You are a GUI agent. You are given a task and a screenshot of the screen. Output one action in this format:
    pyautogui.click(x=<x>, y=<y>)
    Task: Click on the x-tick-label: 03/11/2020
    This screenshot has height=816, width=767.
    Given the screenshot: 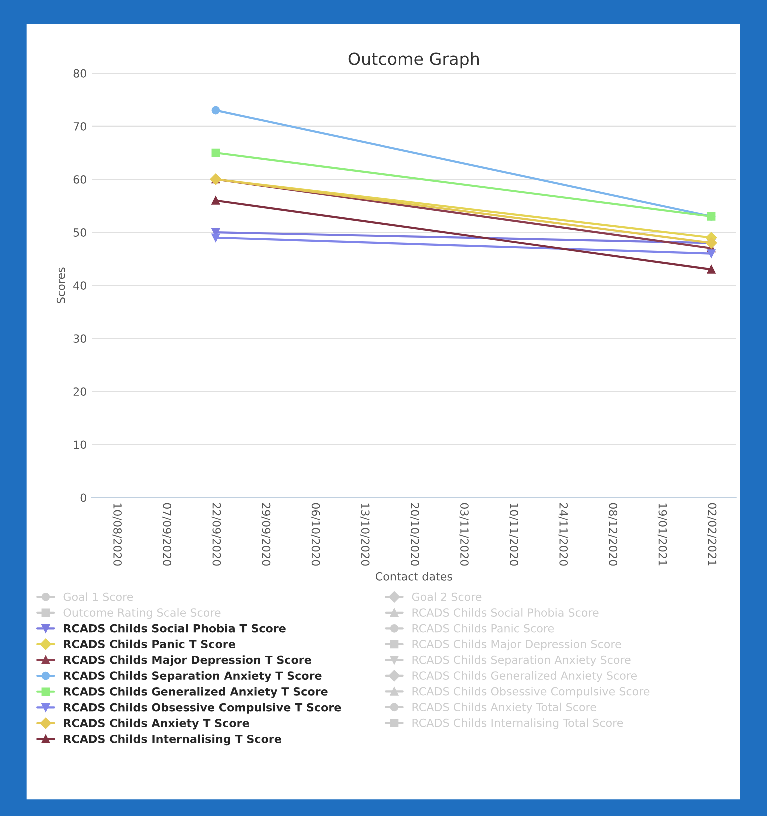 What is the action you would take?
    pyautogui.click(x=464, y=534)
    